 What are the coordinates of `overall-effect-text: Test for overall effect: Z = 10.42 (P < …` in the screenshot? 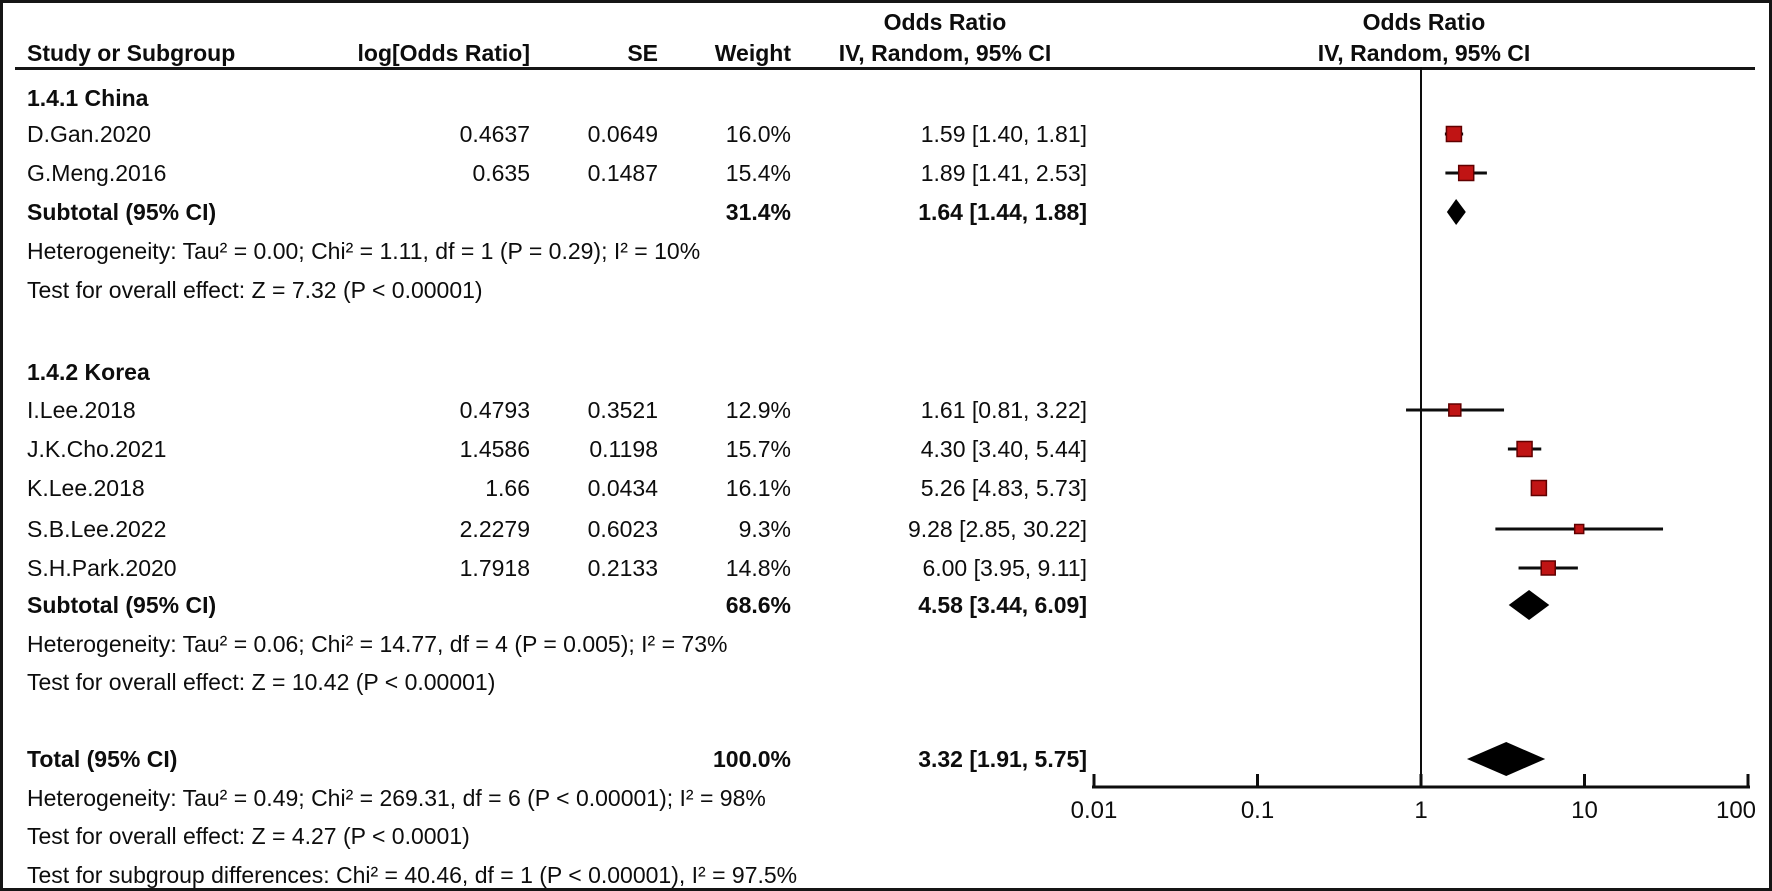 It's located at (261, 682).